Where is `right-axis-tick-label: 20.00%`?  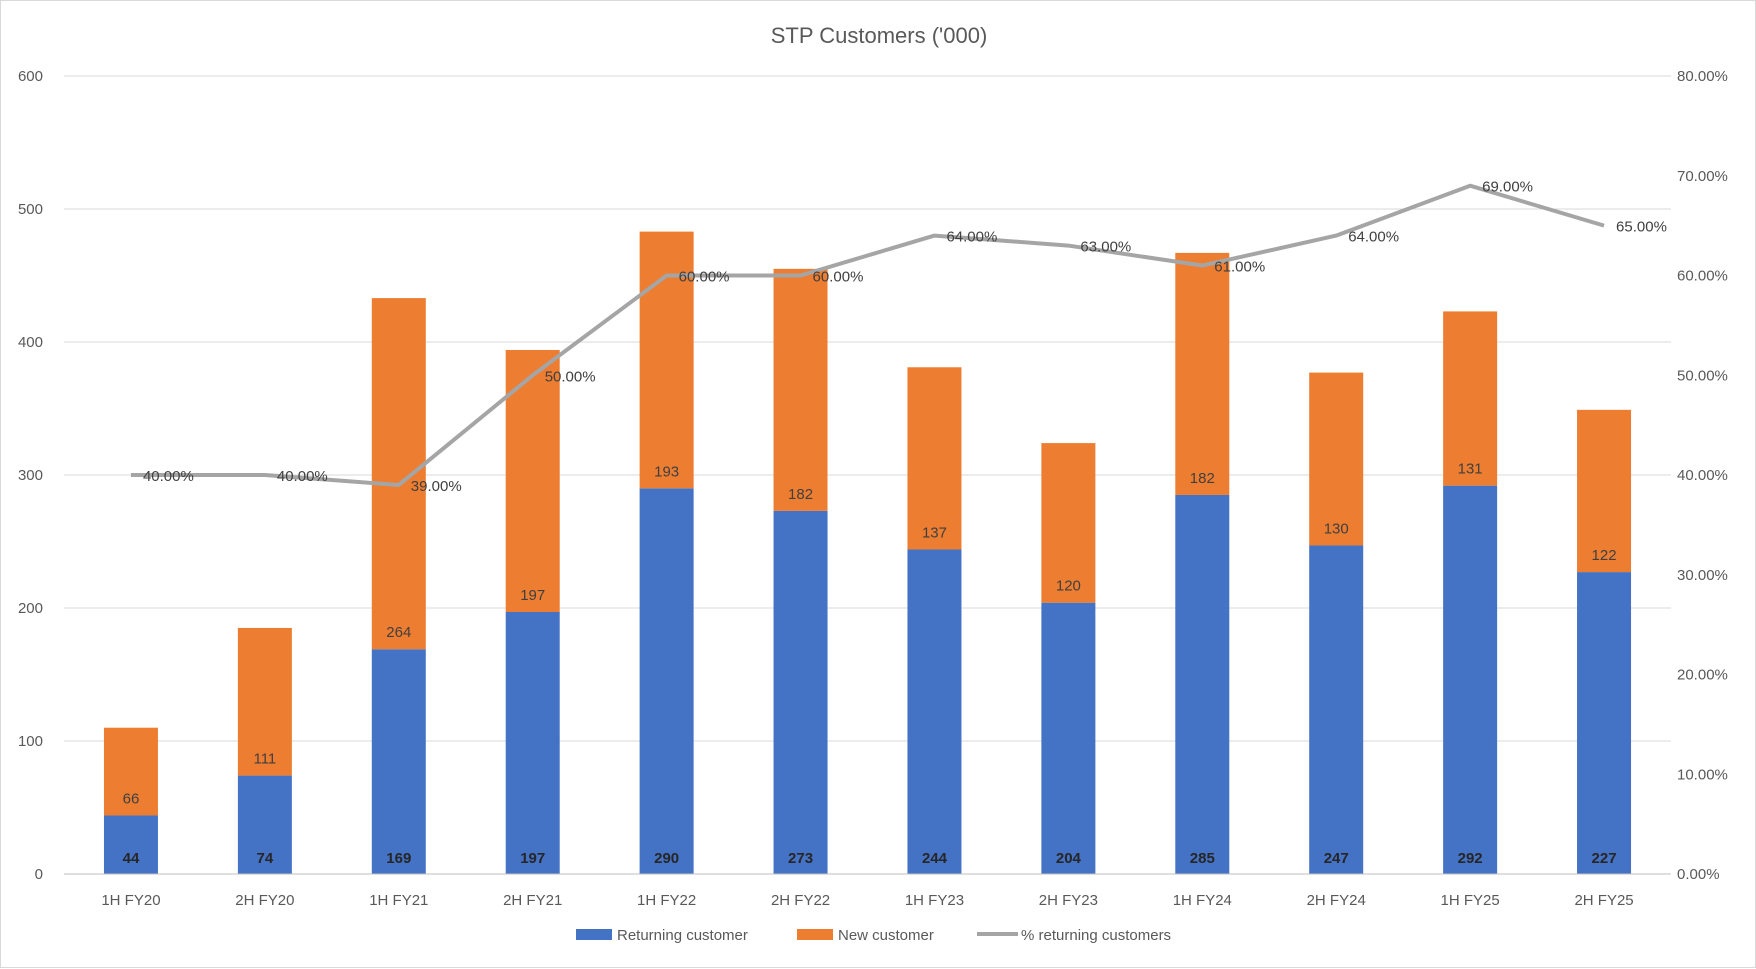
right-axis-tick-label: 20.00% is located at coordinates (1702, 675).